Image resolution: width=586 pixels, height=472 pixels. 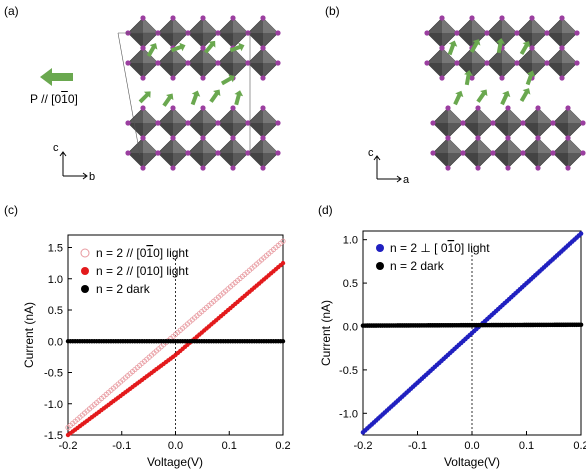 What do you see at coordinates (417, 266) in the screenshot?
I see `legend-label: n = 2 dark` at bounding box center [417, 266].